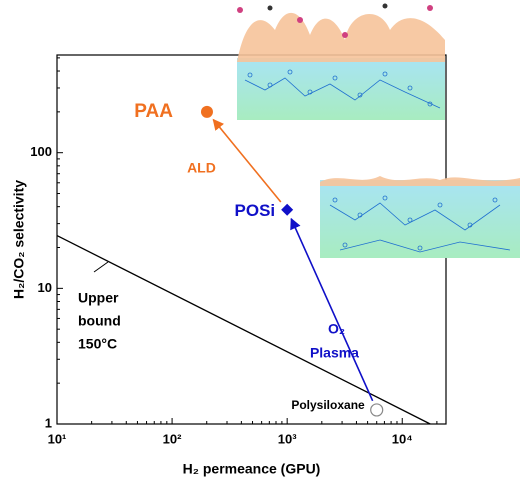 The height and width of the screenshot is (486, 520). I want to click on paa-schematic, so click(341, 61).